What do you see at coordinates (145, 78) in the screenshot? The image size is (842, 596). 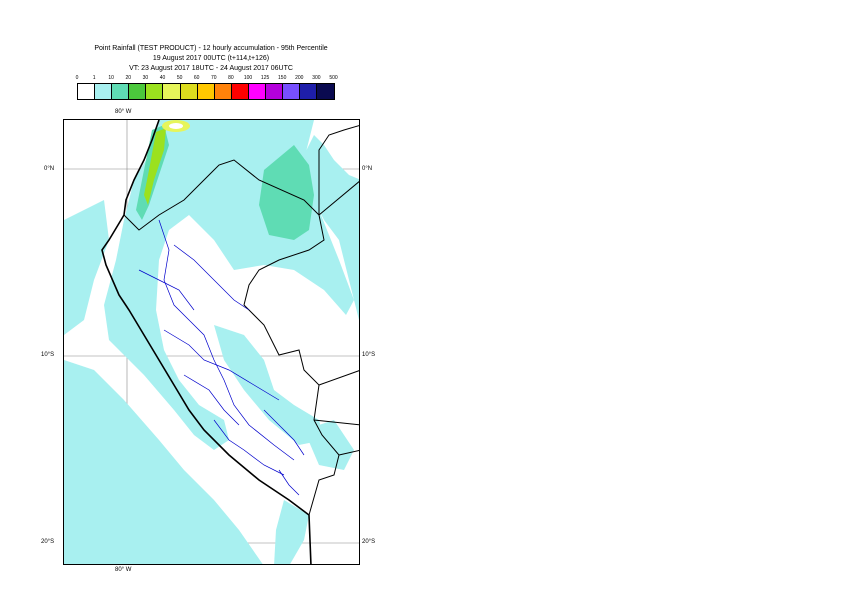 I see `legend-threshold-label: 30` at bounding box center [145, 78].